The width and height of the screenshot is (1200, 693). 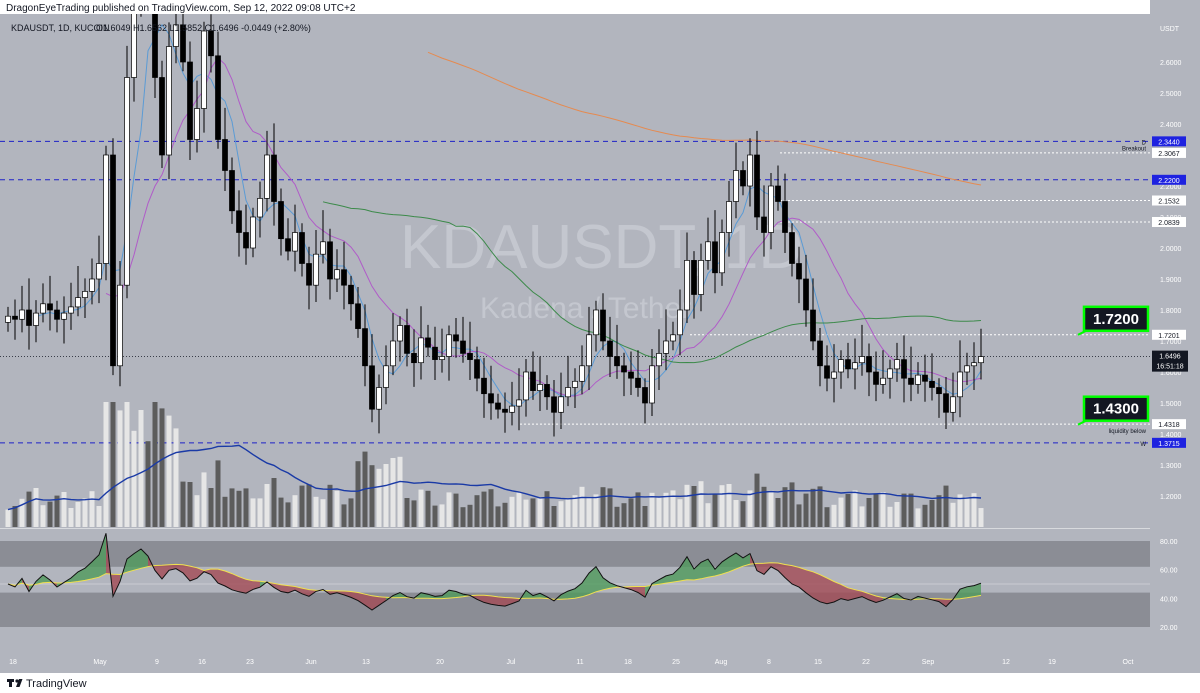 What do you see at coordinates (494, 581) in the screenshot?
I see `oscillator-signal-line` at bounding box center [494, 581].